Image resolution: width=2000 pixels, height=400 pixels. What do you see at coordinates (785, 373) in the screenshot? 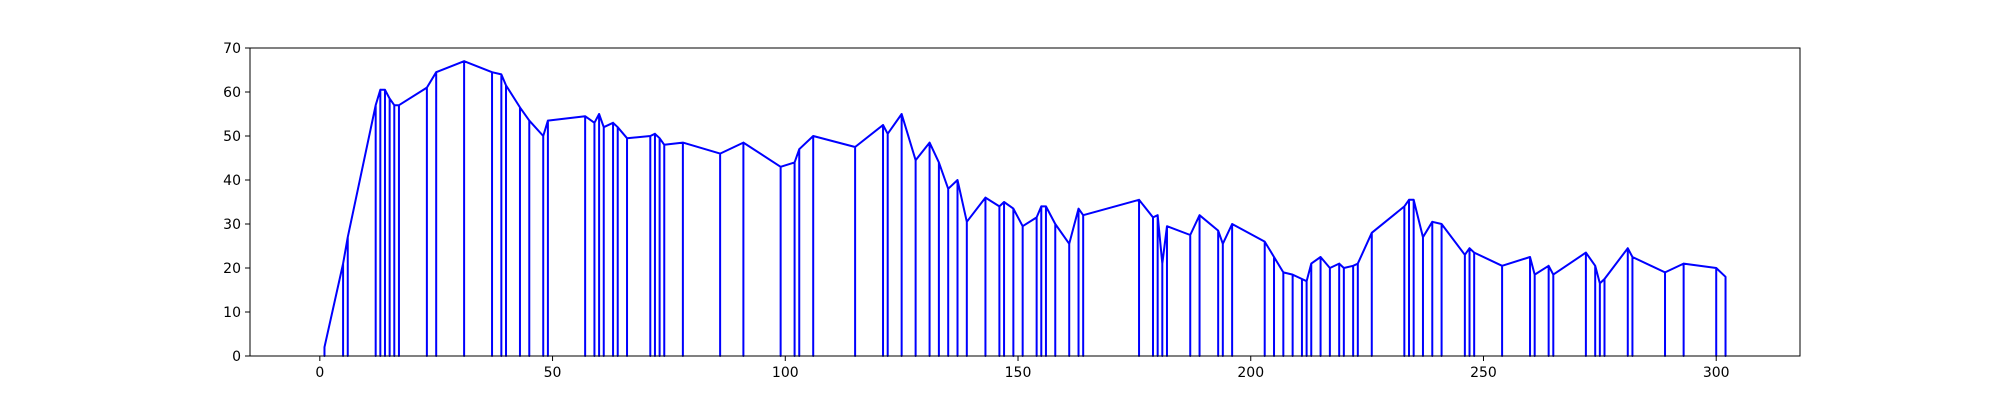
I see `x-tick-label-100: 100` at bounding box center [785, 373].